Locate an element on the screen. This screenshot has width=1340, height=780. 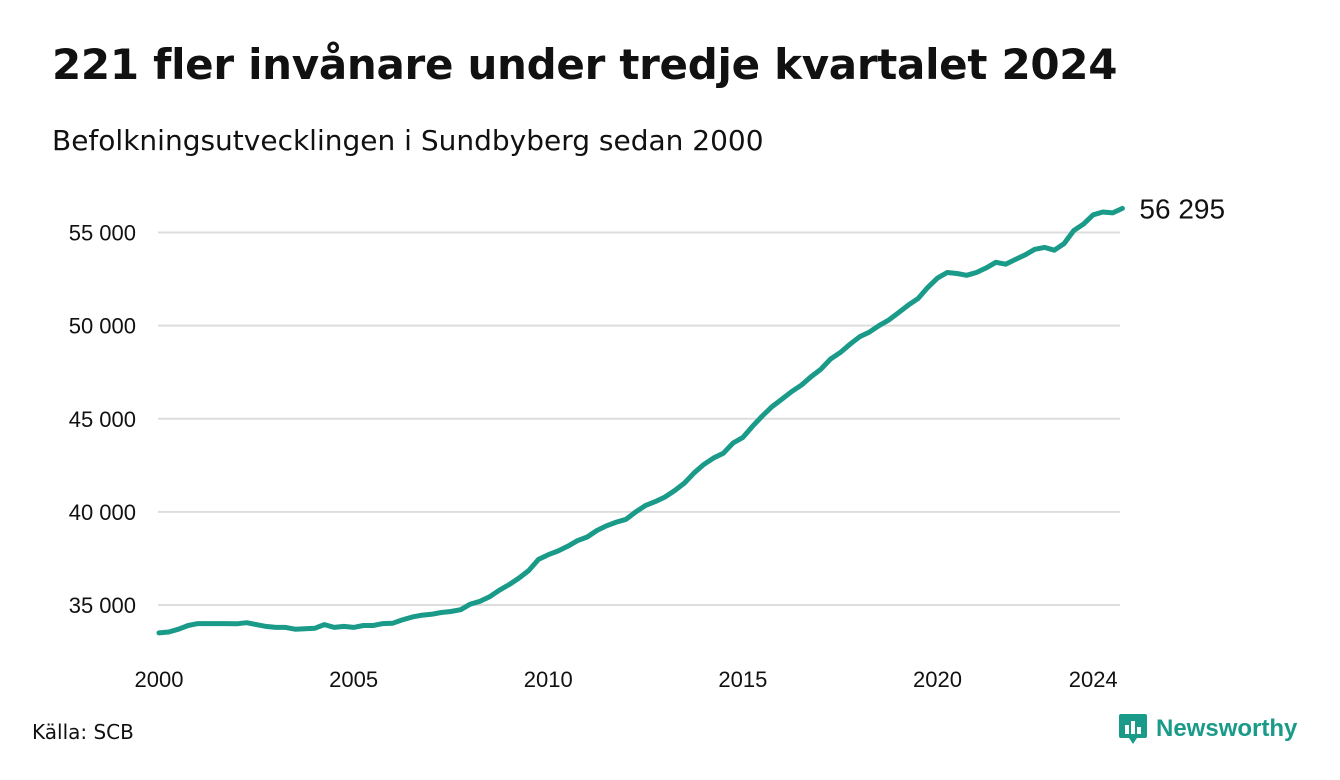
end-label-layer: 56 295 is located at coordinates (1182, 208).